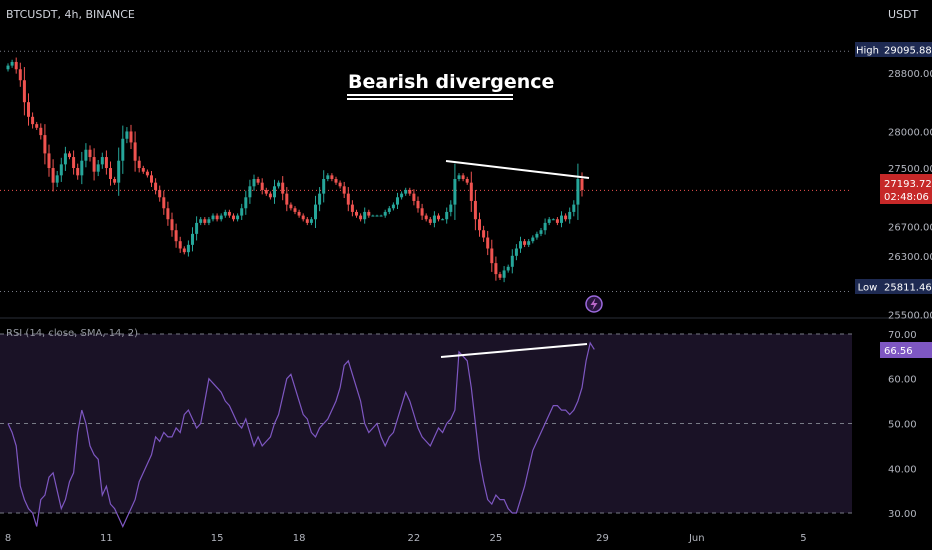 The height and width of the screenshot is (550, 932). Describe the element at coordinates (902, 380) in the screenshot. I see `rsi-tick-label: 60.00` at that location.